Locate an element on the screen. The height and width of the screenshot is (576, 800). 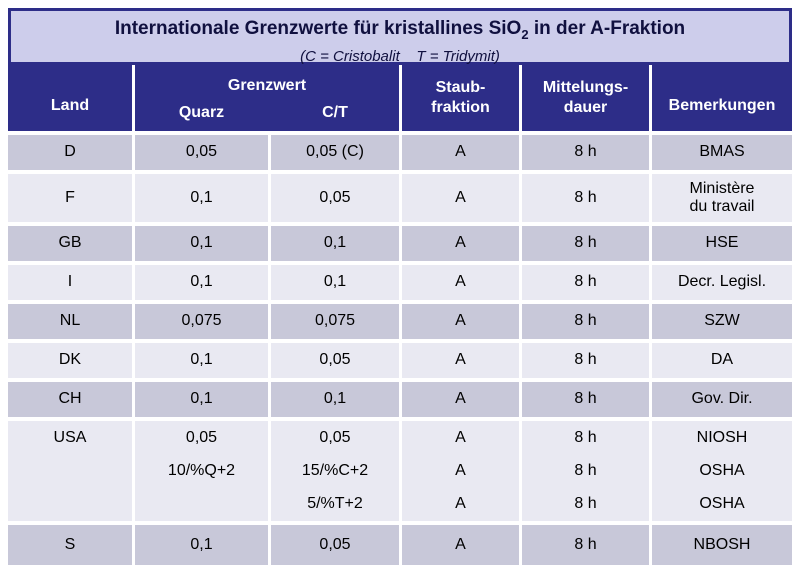
cell-bemerkung: Ministère du travail is located at coordinates (722, 198).